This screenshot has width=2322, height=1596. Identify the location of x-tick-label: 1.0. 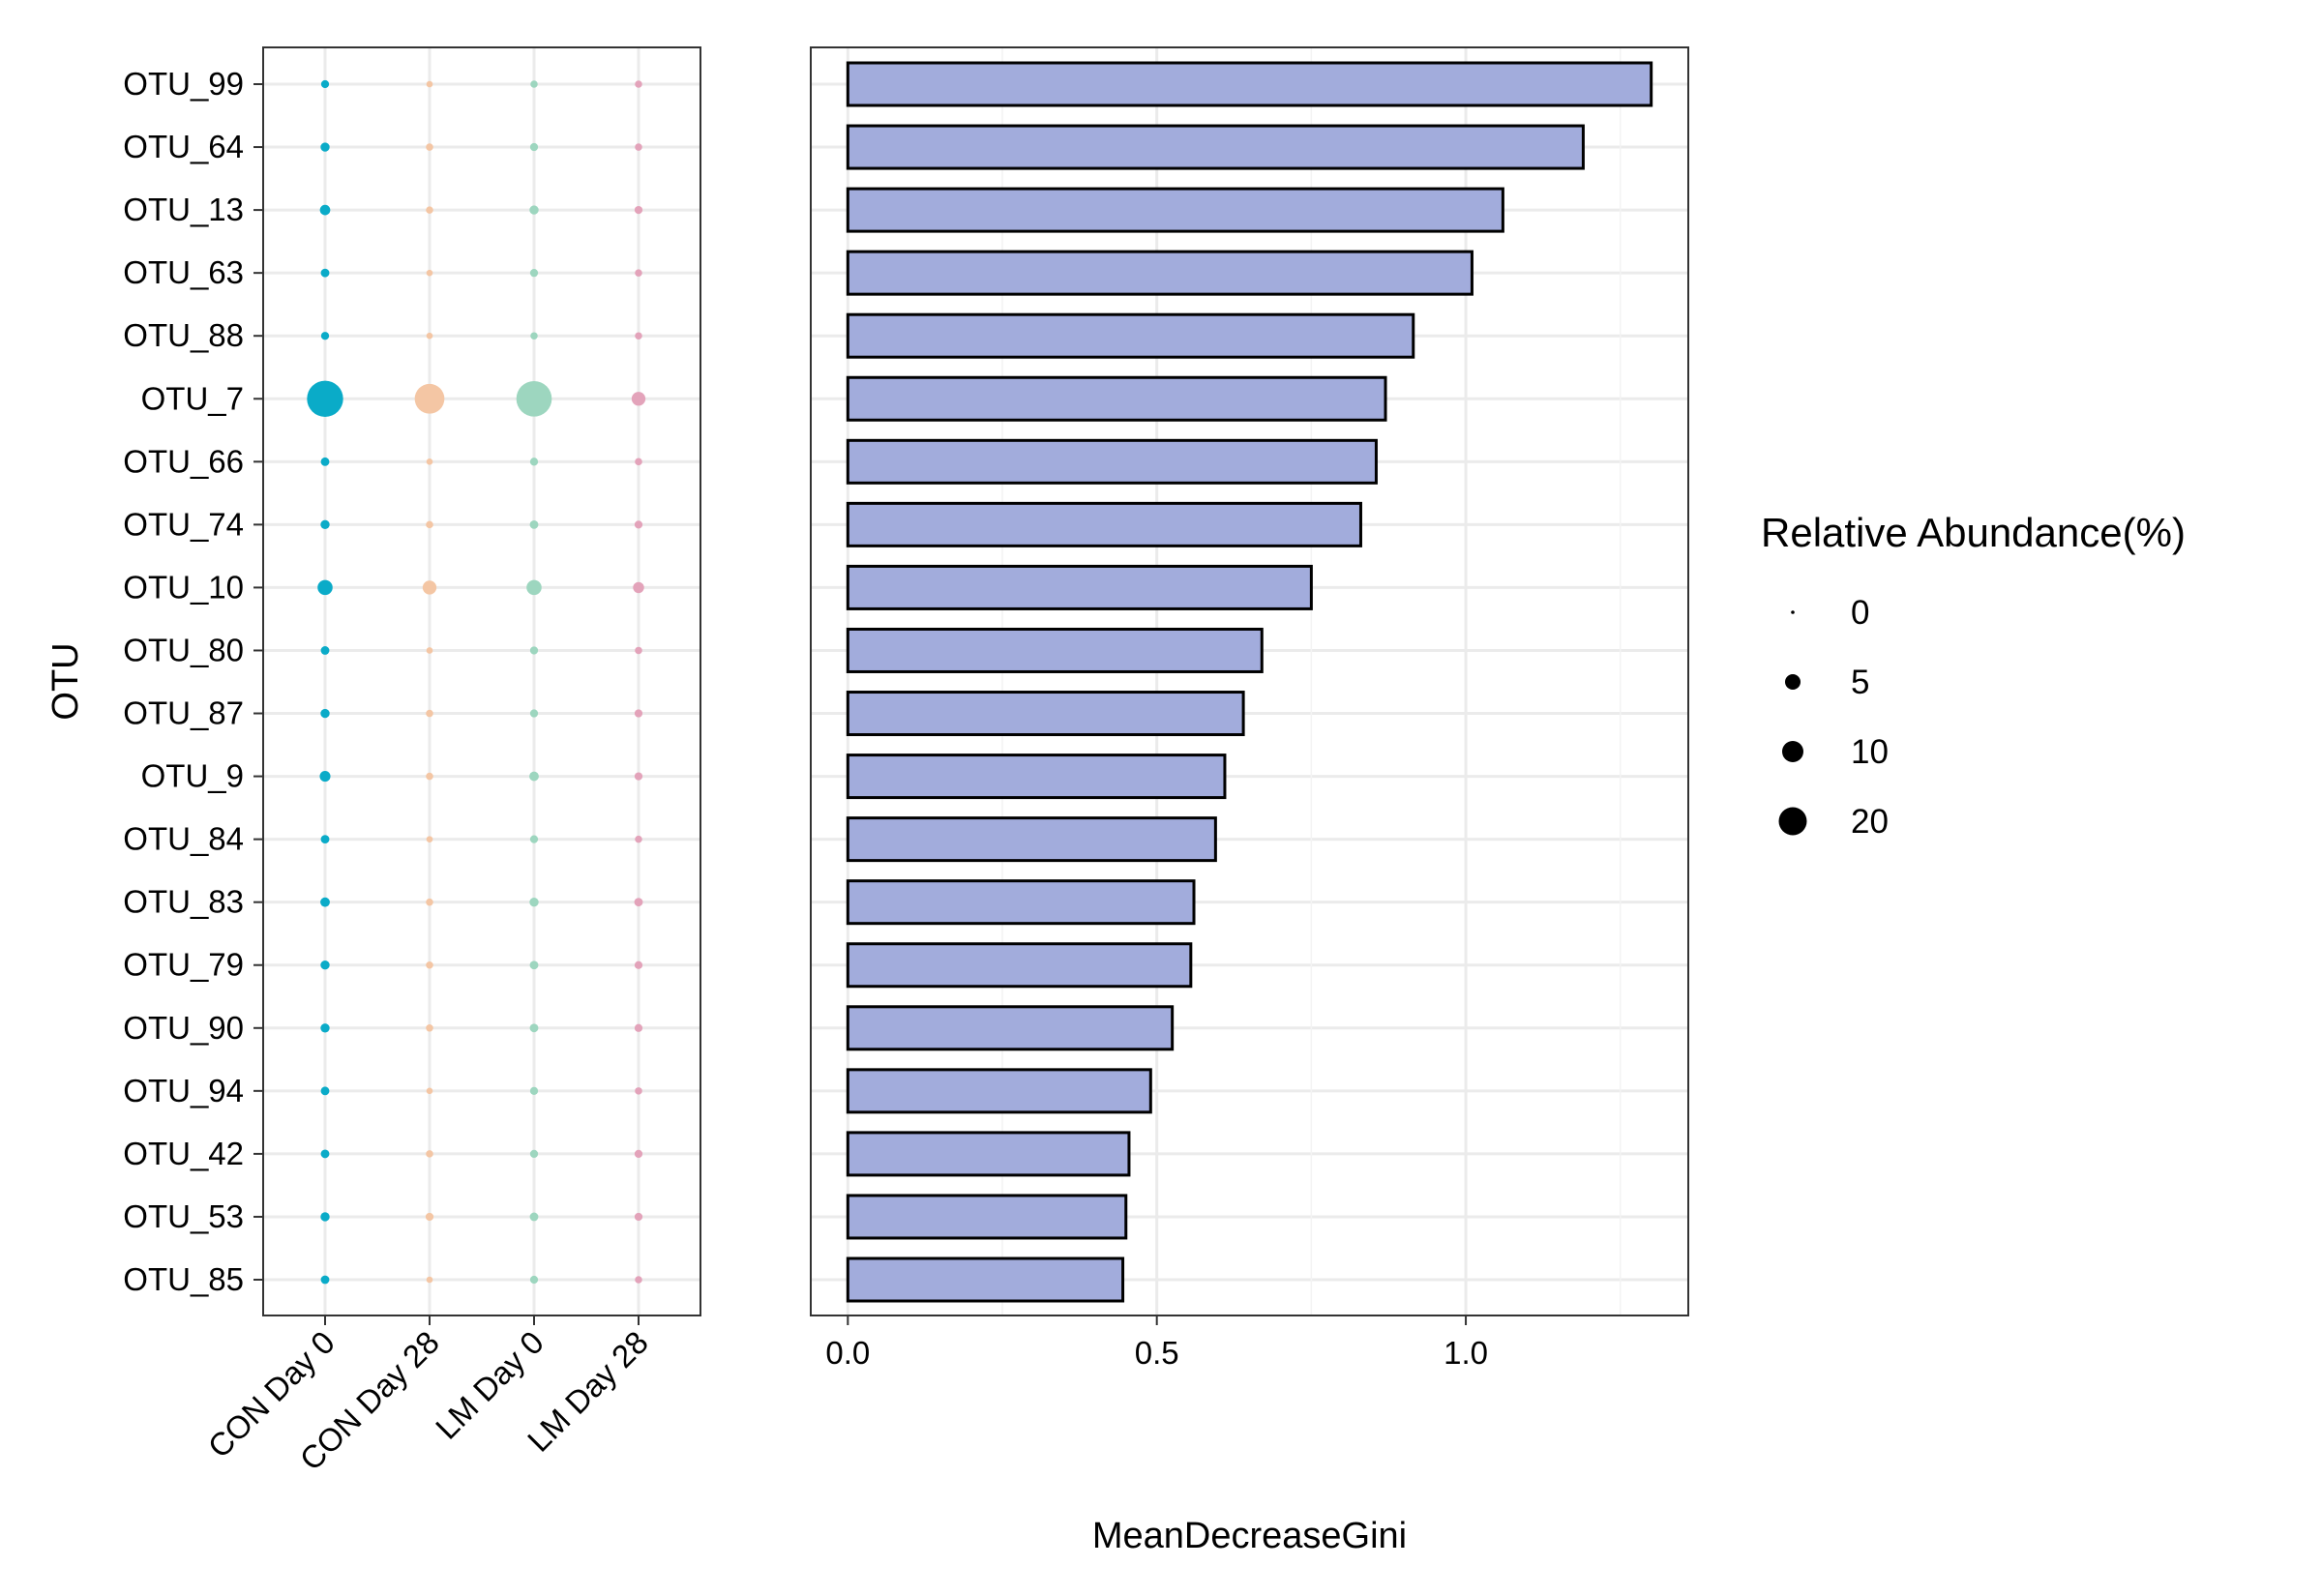
(1466, 1353).